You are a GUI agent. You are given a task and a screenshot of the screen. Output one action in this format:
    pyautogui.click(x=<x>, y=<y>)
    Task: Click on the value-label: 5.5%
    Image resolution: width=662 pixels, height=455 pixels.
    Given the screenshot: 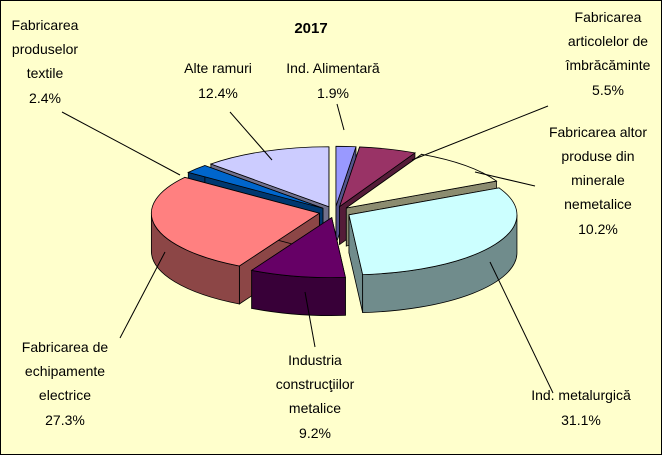 What is the action you would take?
    pyautogui.click(x=608, y=90)
    